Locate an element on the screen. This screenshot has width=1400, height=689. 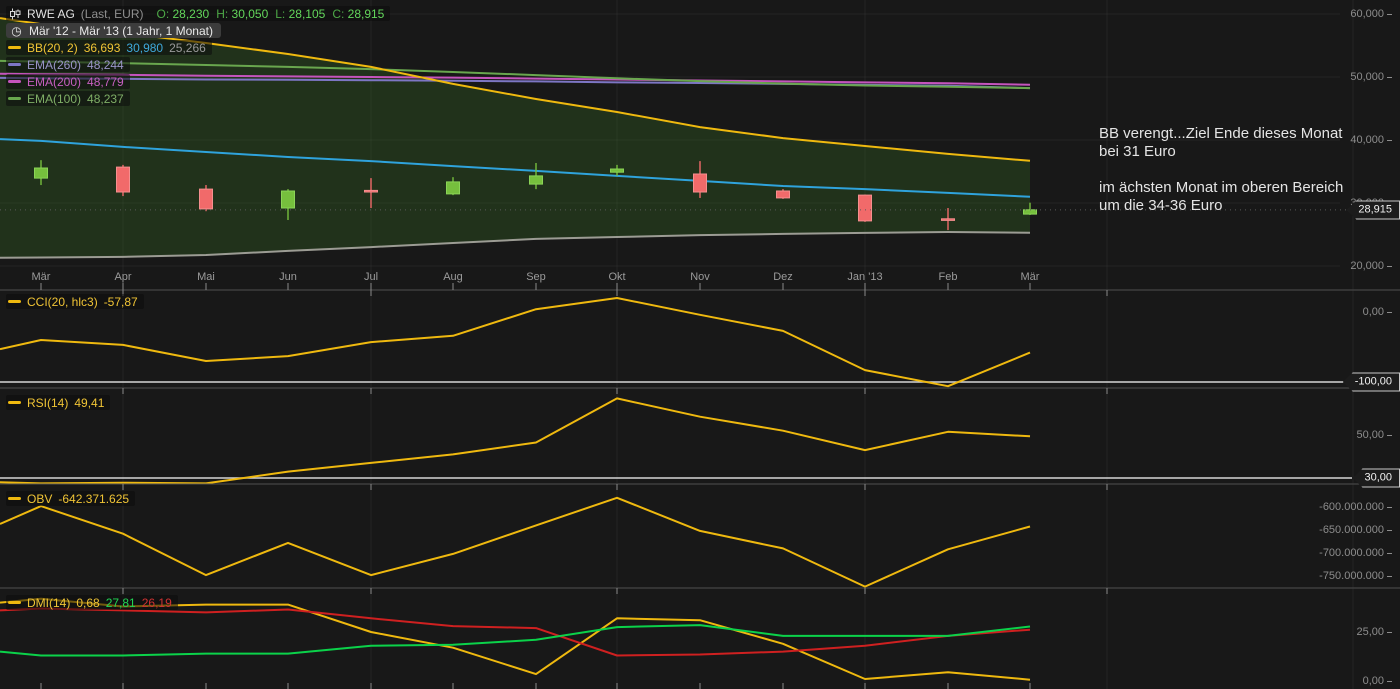
cci-legend: CCI(20, hlc3) -57,87 is located at coordinates (75, 301).